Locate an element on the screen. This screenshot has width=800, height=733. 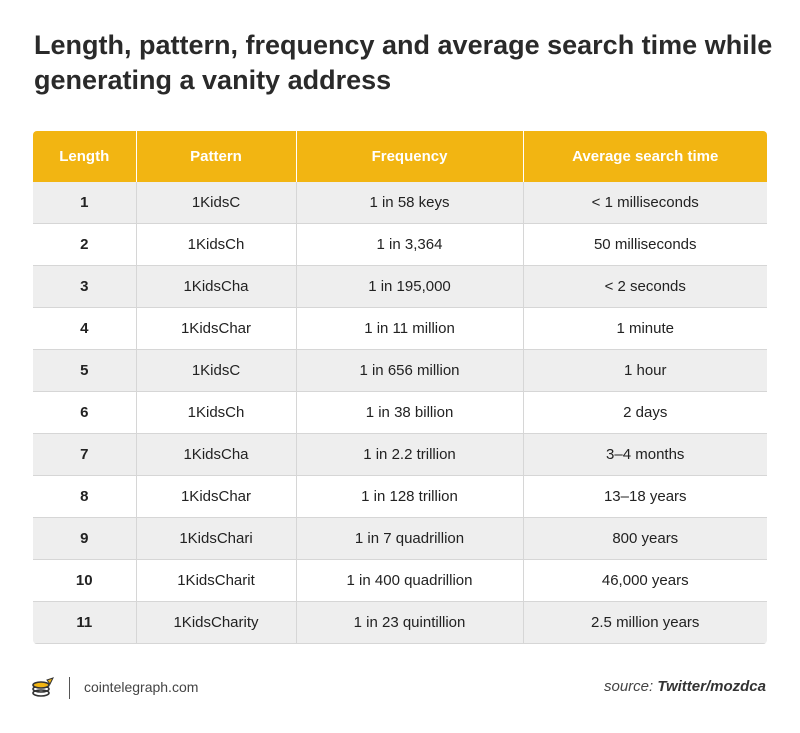
cell-length: 2 is located at coordinates (85, 244).